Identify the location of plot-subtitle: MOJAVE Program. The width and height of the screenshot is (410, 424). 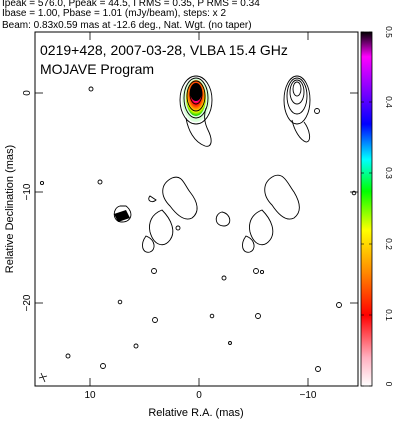
(97, 69).